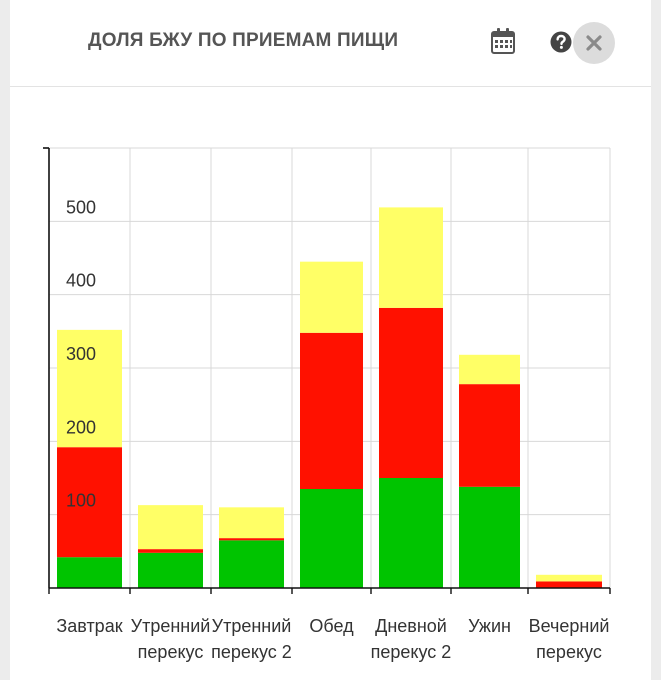 Image resolution: width=661 pixels, height=680 pixels. I want to click on y-tick-label: 100, so click(81, 501).